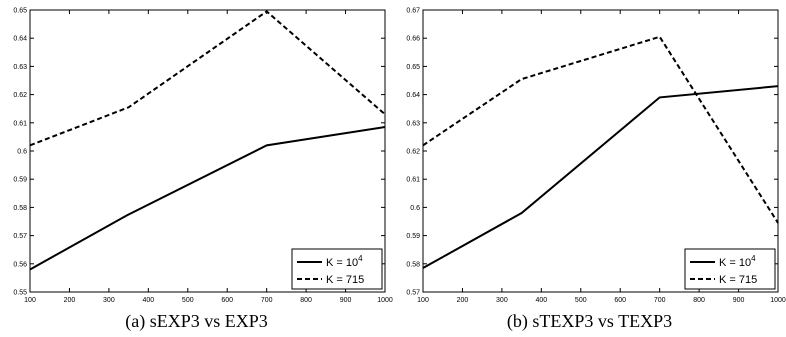  What do you see at coordinates (737, 261) in the screenshot?
I see `chart-b-legend-label: K = 104` at bounding box center [737, 261].